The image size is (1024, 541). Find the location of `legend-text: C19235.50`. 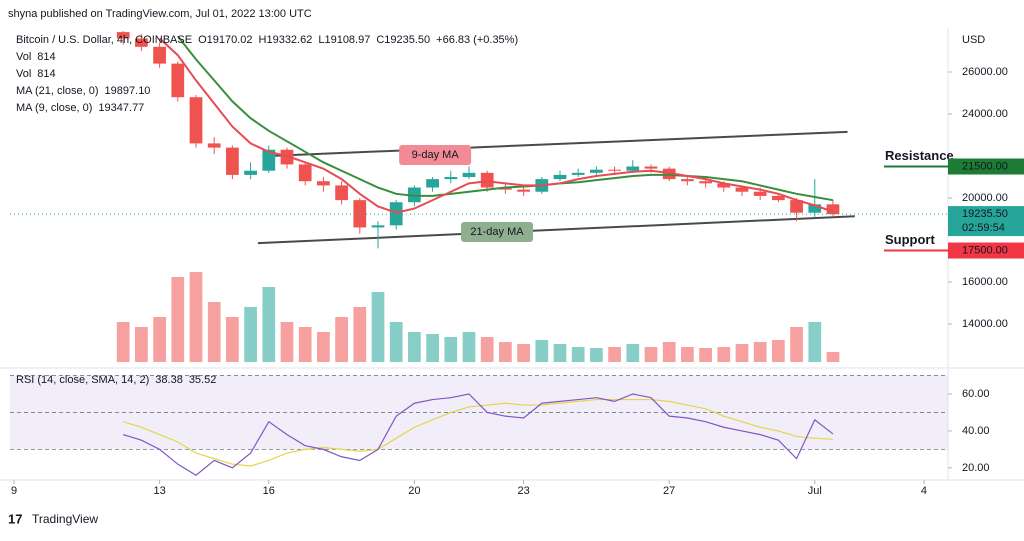

legend-text: C19235.50 is located at coordinates (403, 40).